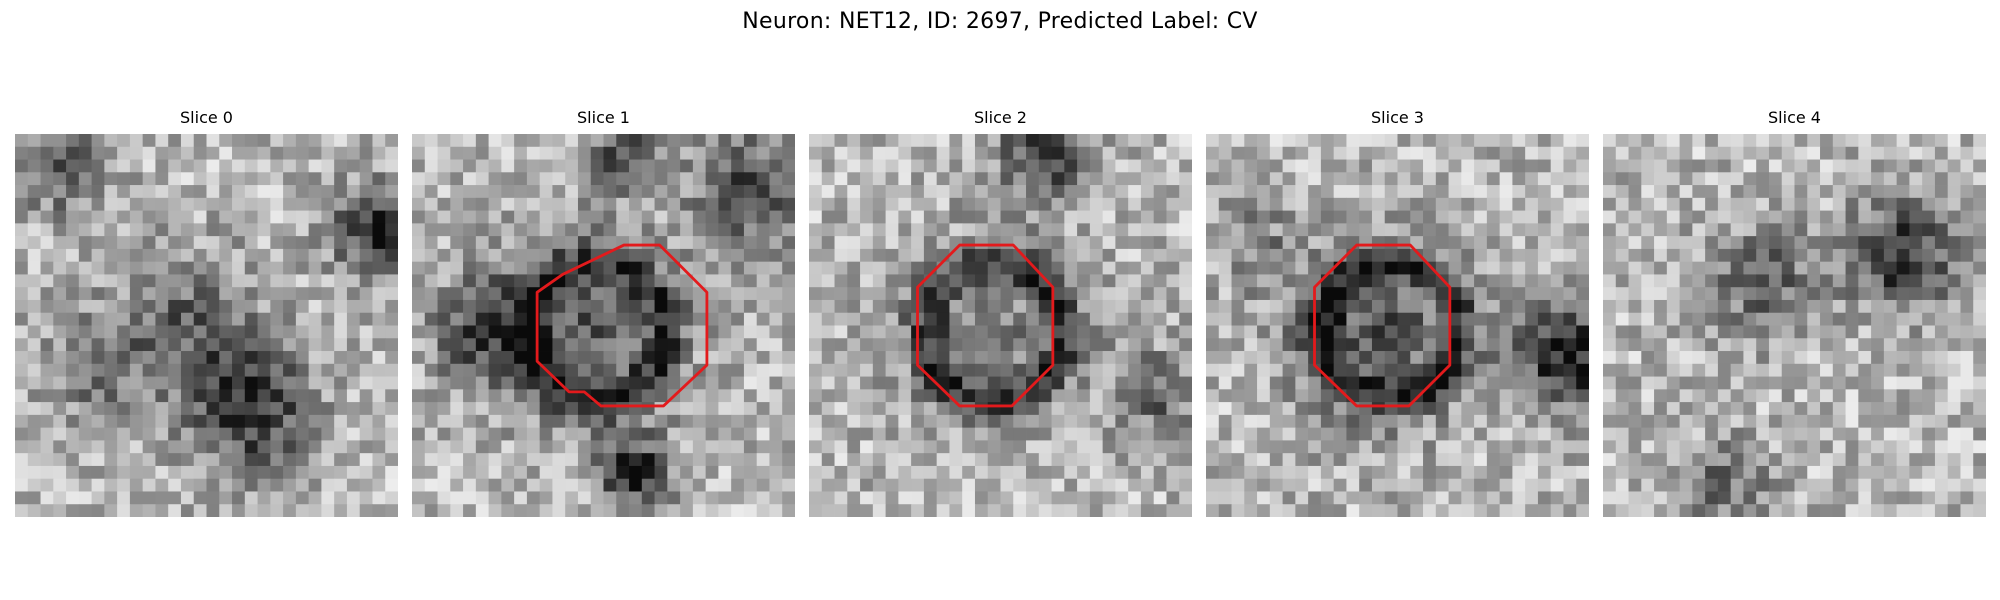 Image resolution: width=2000 pixels, height=600 pixels. What do you see at coordinates (1397, 117) in the screenshot?
I see `slice-title: Slice 3` at bounding box center [1397, 117].